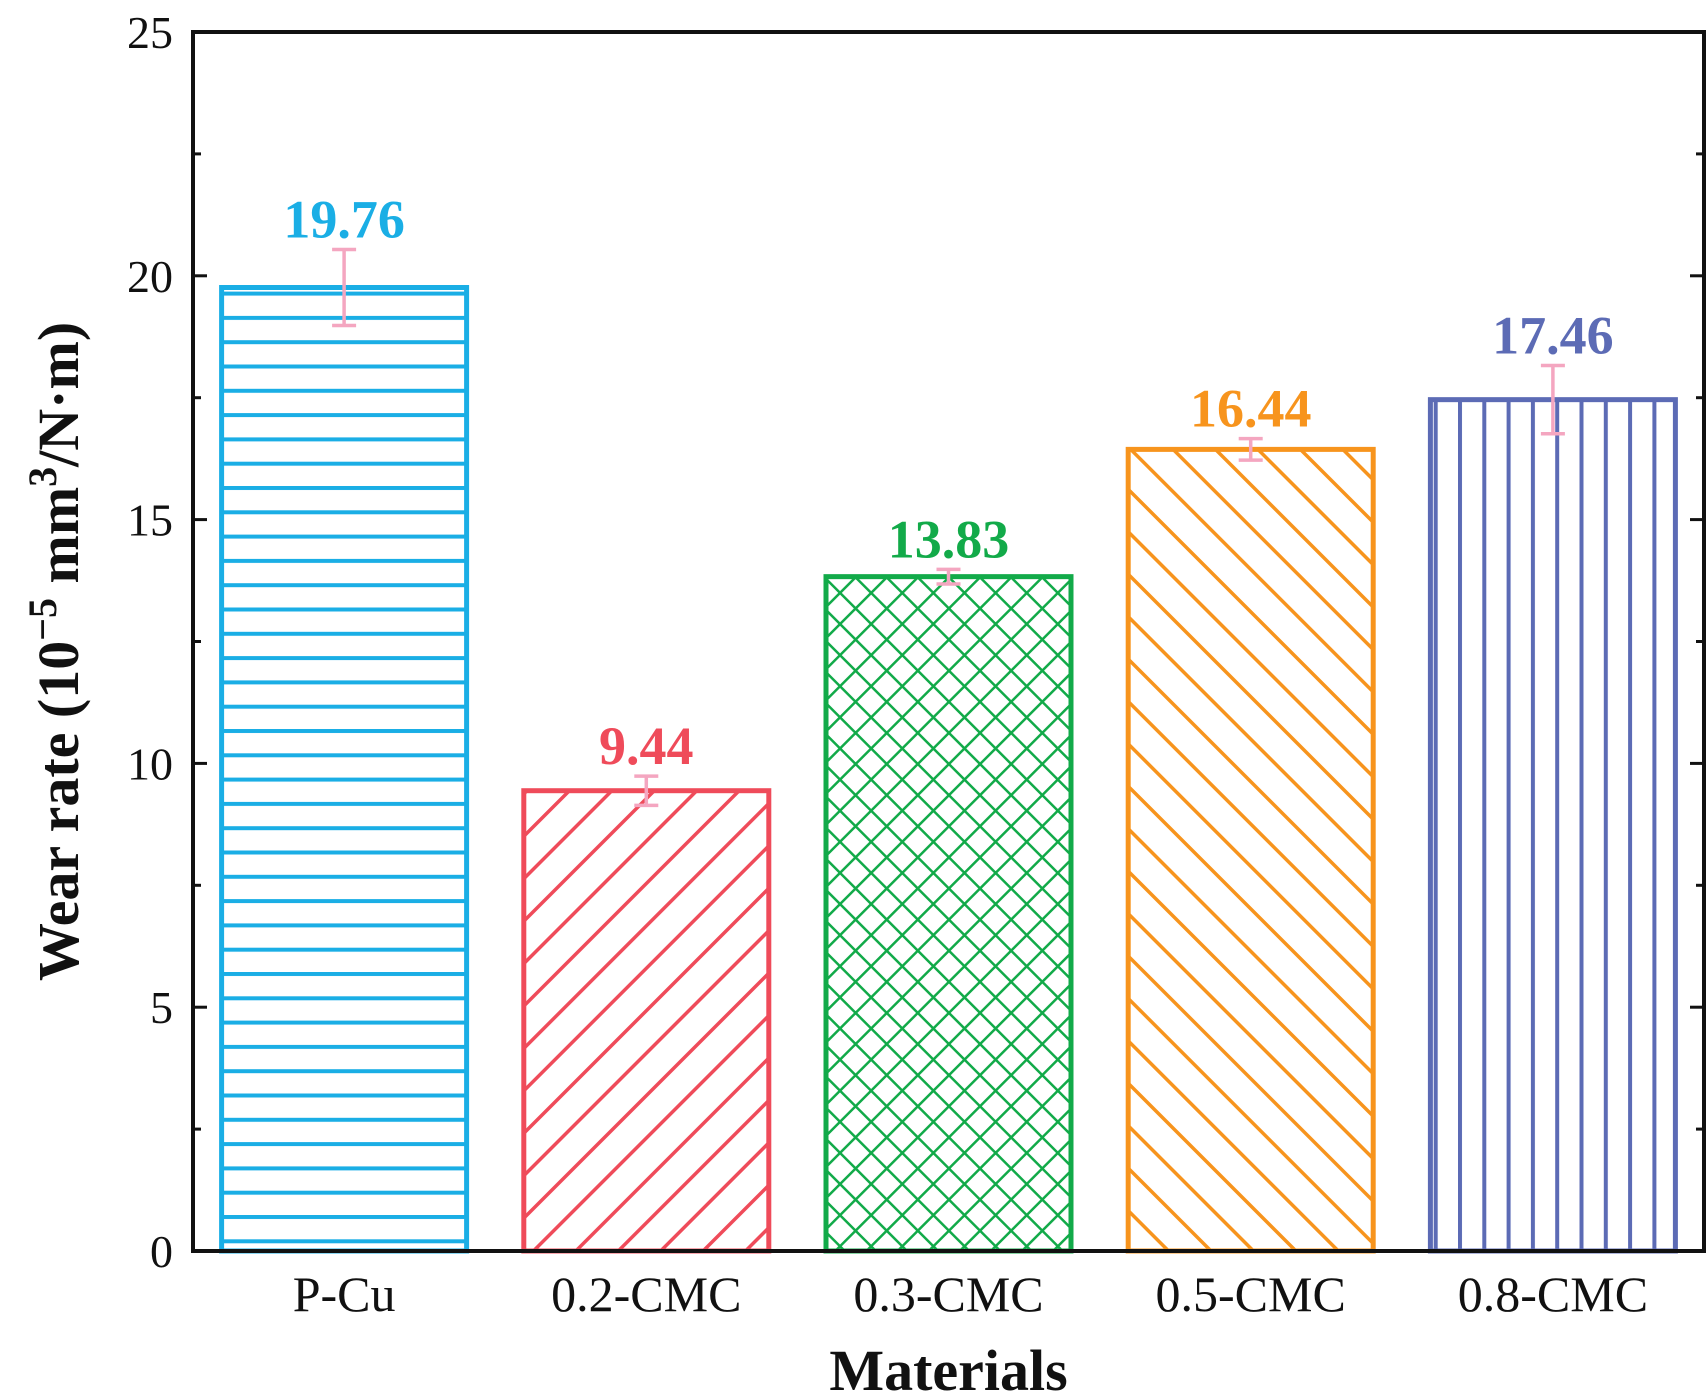 This screenshot has width=1708, height=1399. Describe the element at coordinates (646, 1294) in the screenshot. I see `x-tick-label-0-2-cmc: 0.2-CMC` at that location.